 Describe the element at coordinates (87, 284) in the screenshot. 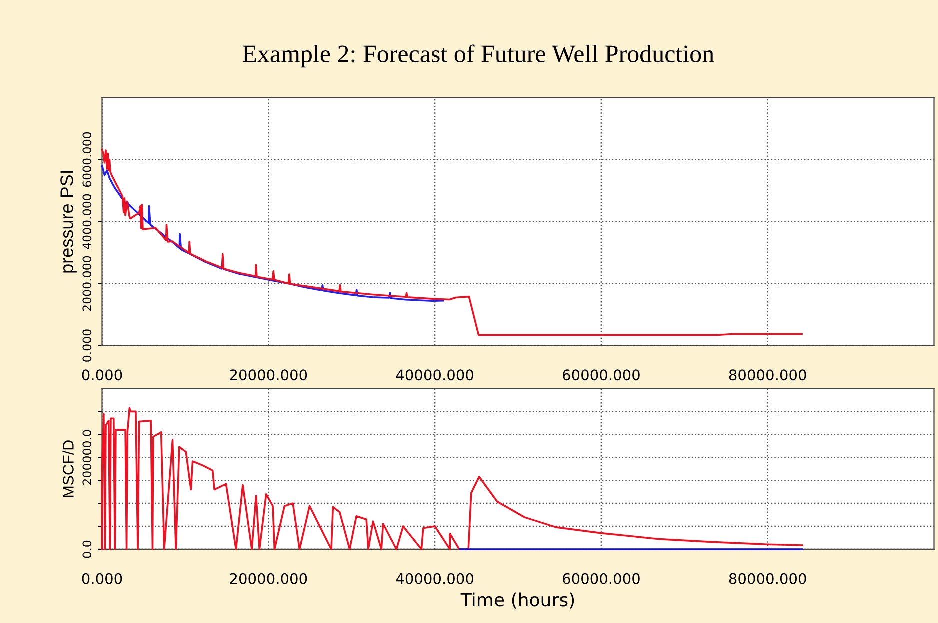

I see `y-tick-label: 2000.000` at that location.